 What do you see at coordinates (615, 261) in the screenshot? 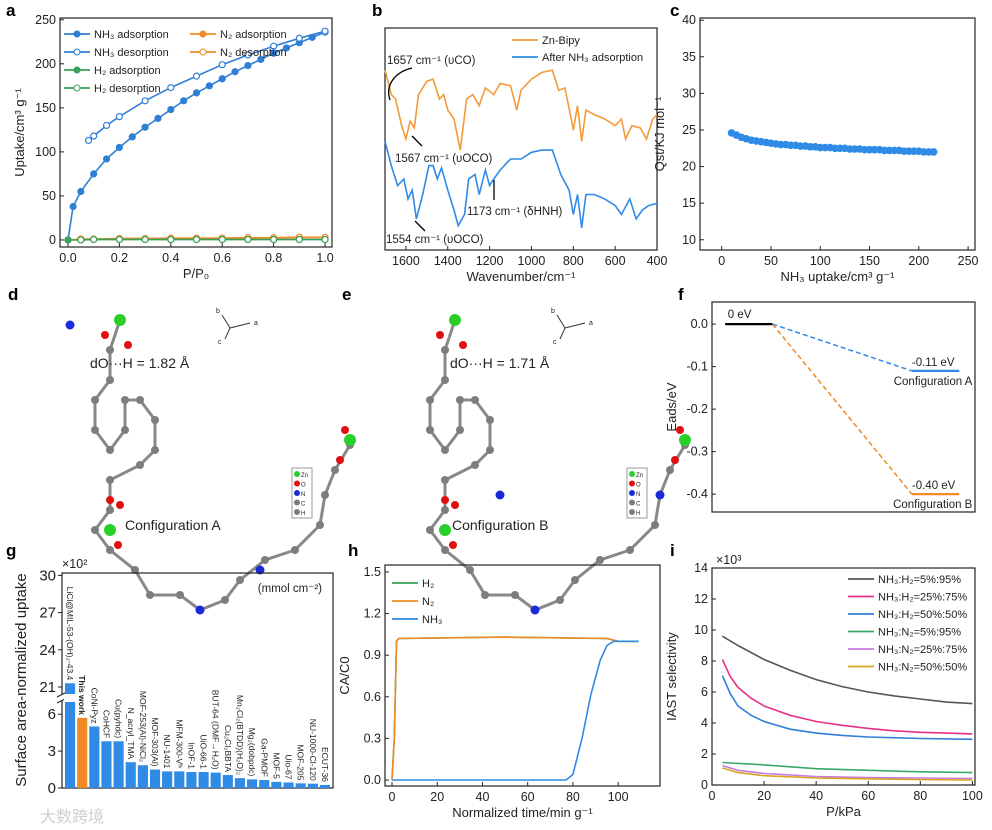
I see `x-tick-label: 600` at bounding box center [615, 261].